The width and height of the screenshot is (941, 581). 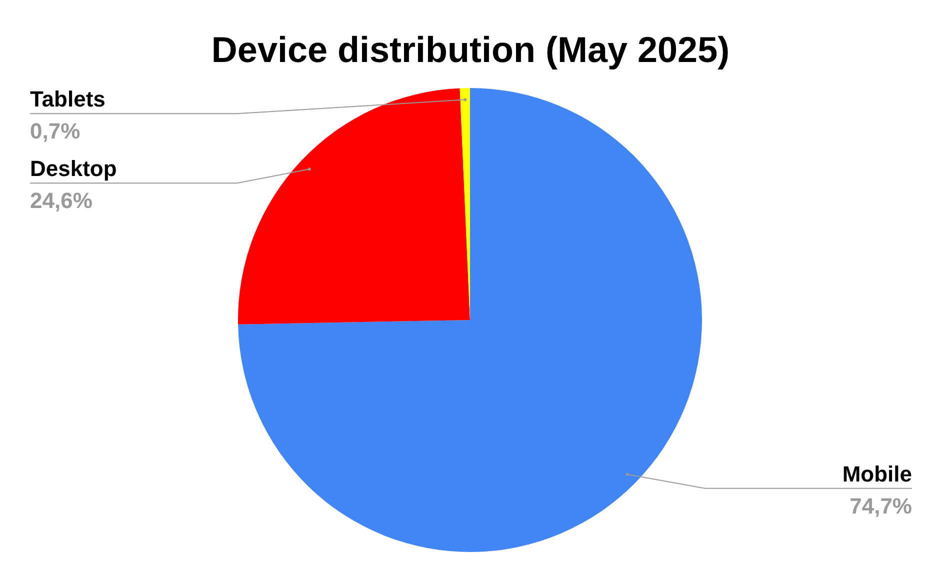 What do you see at coordinates (61, 201) in the screenshot?
I see `data-label: 24,6%` at bounding box center [61, 201].